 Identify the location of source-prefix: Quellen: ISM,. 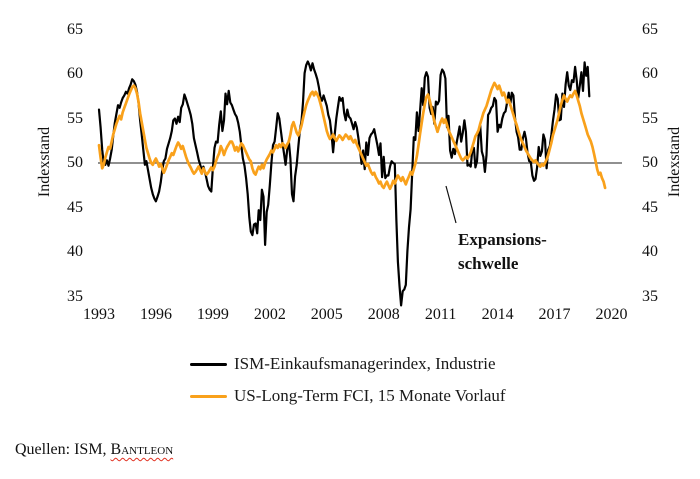
(63, 449).